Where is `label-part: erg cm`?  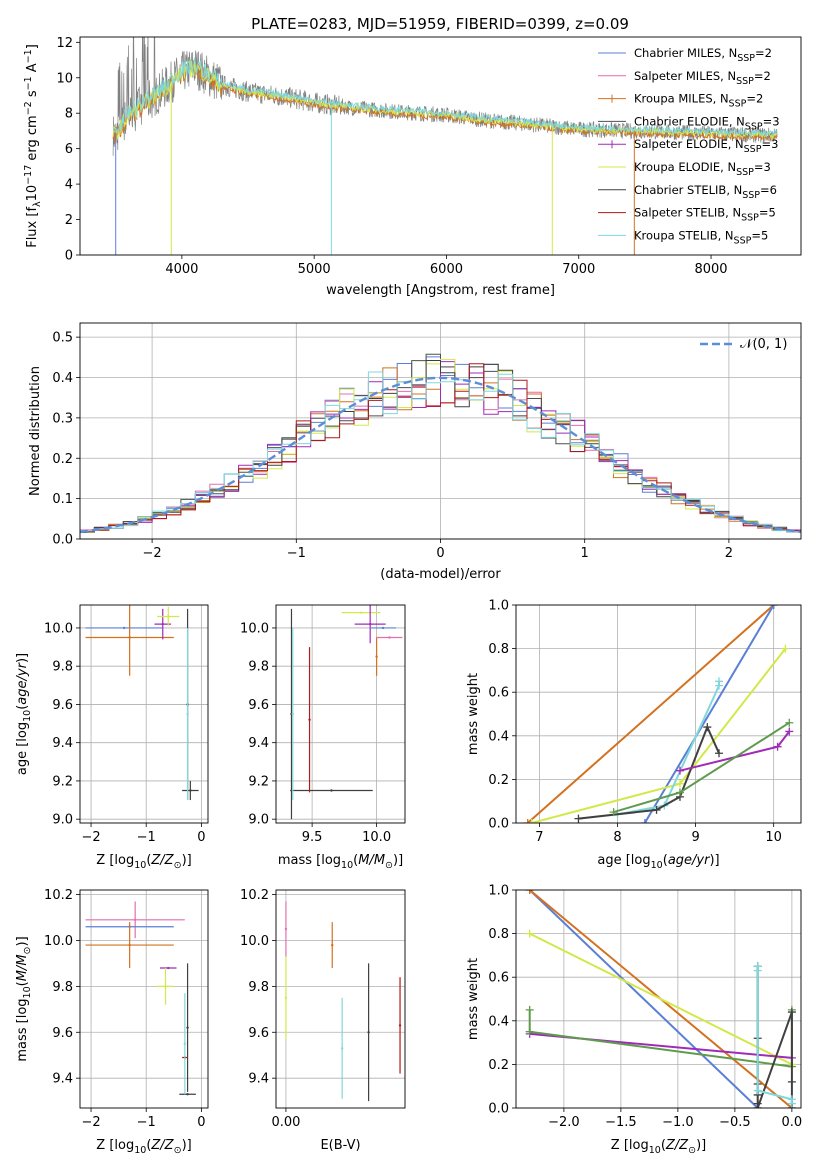 label-part: erg cm is located at coordinates (32, 139).